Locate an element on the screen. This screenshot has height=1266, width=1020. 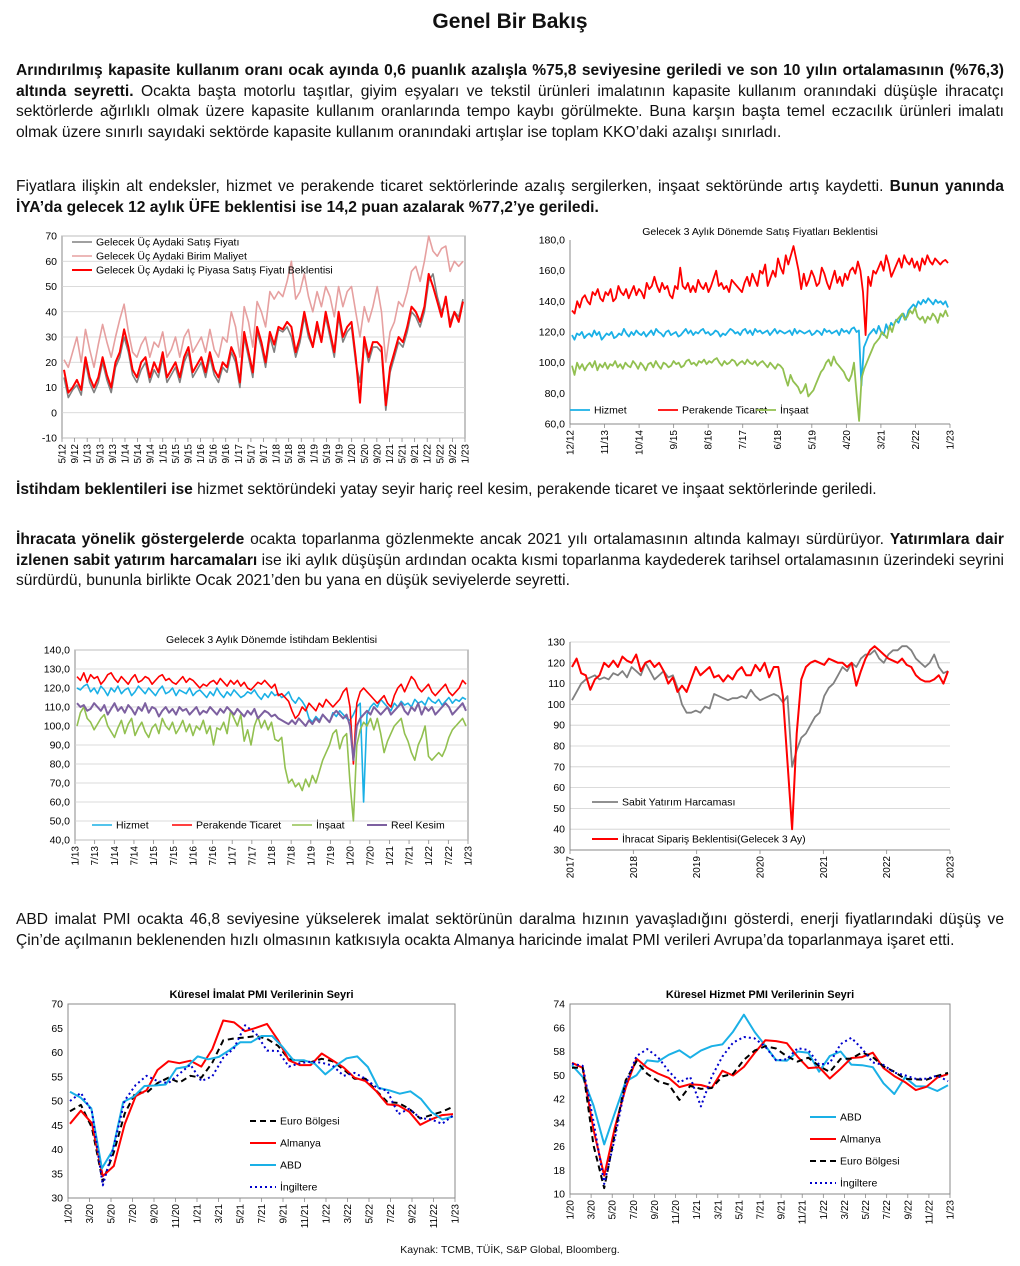
y-tick-label: 20 is located at coordinates (51, 363).